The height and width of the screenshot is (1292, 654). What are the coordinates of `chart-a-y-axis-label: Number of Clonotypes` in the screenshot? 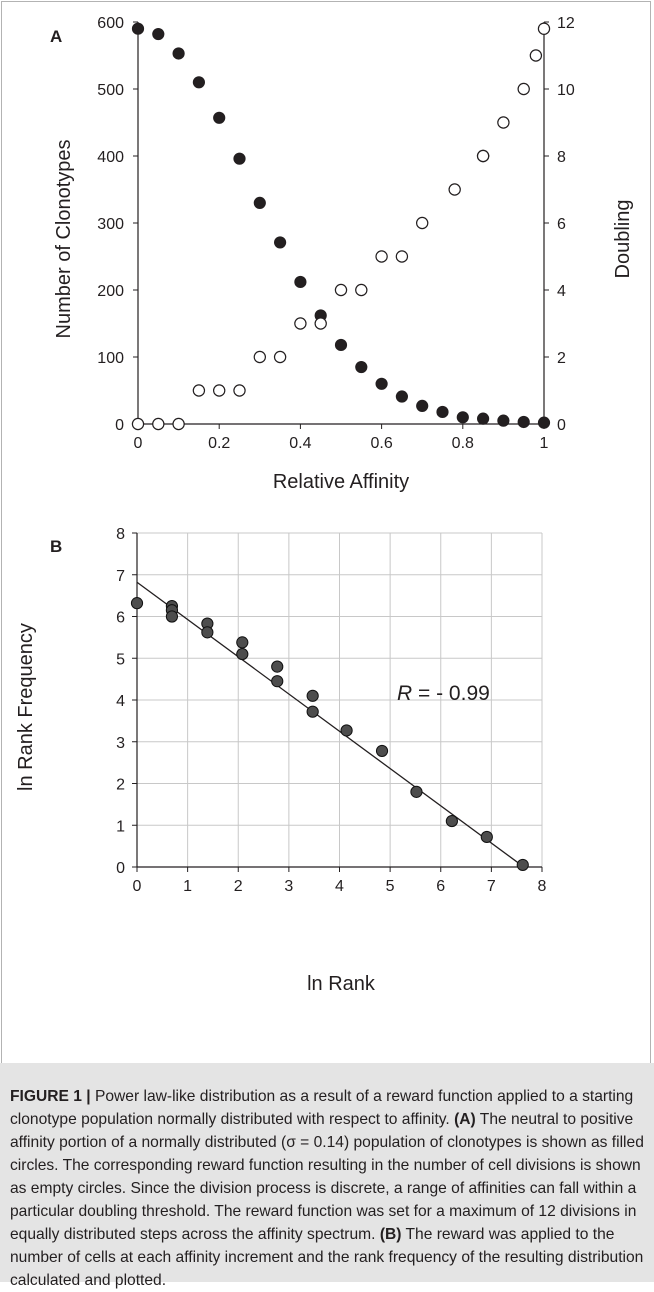 It's located at (64, 239).